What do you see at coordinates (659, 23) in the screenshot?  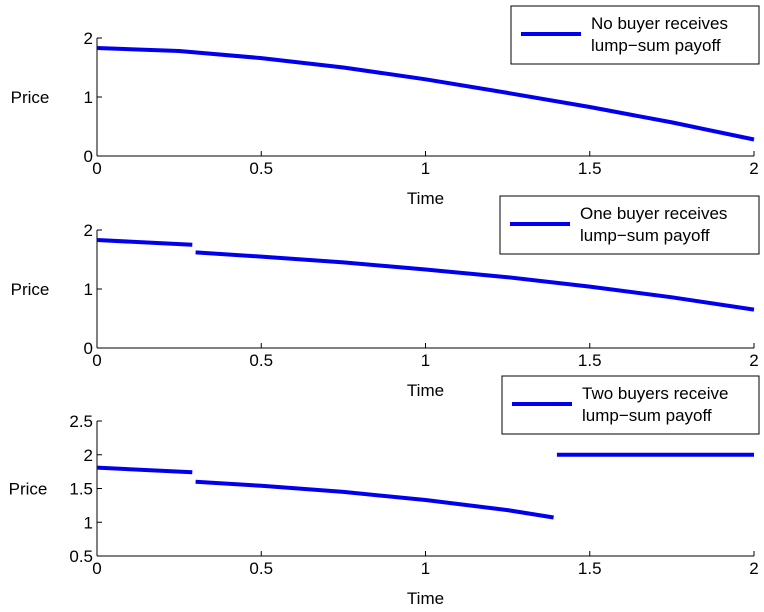 I see `legend-label: No buyer receives` at bounding box center [659, 23].